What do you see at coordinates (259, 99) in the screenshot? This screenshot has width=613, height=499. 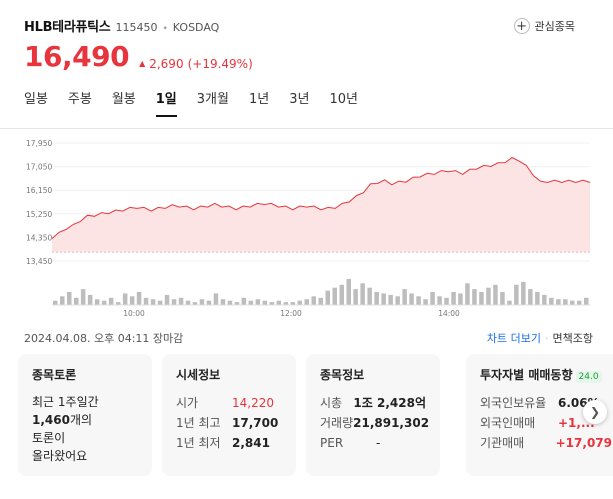 I see `tab-1-year: 1년` at bounding box center [259, 99].